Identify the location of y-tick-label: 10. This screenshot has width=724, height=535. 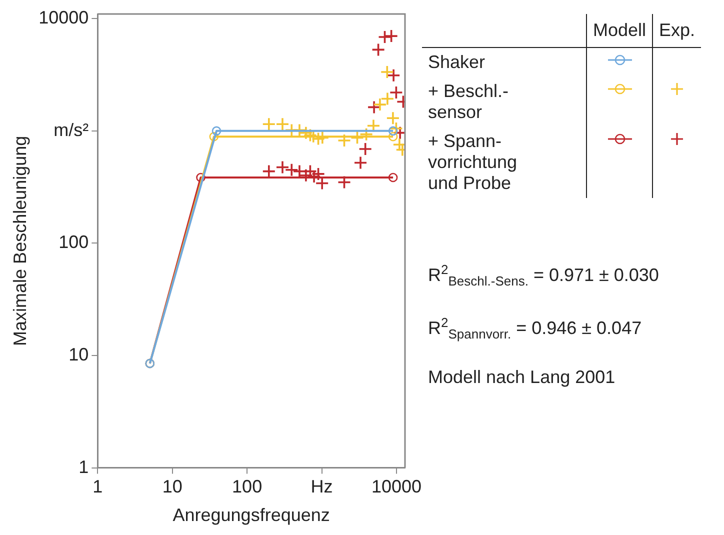
(78, 354).